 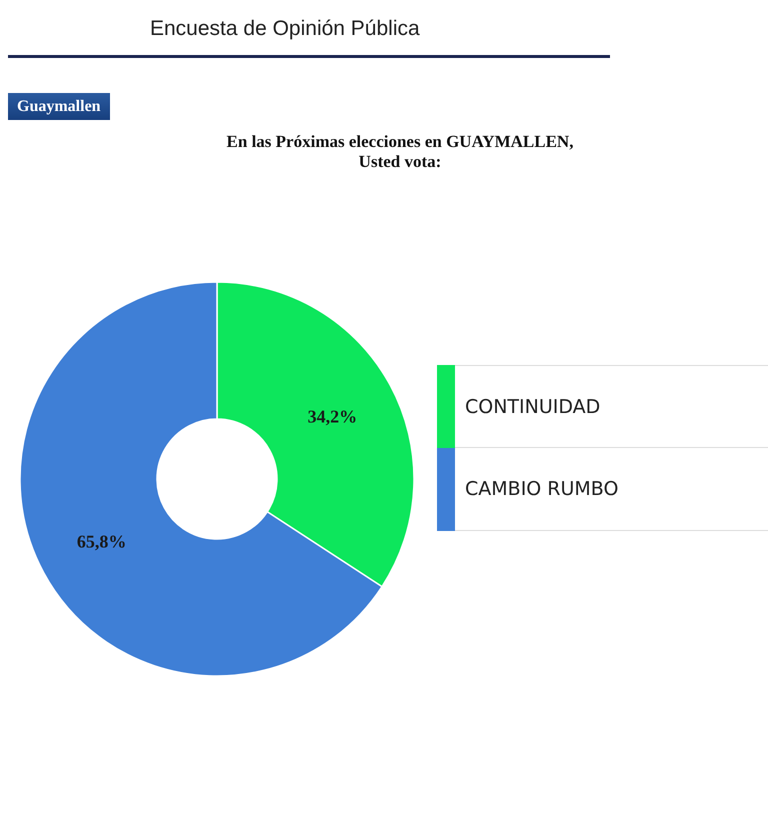 What do you see at coordinates (59, 107) in the screenshot?
I see `text: Guaymallen` at bounding box center [59, 107].